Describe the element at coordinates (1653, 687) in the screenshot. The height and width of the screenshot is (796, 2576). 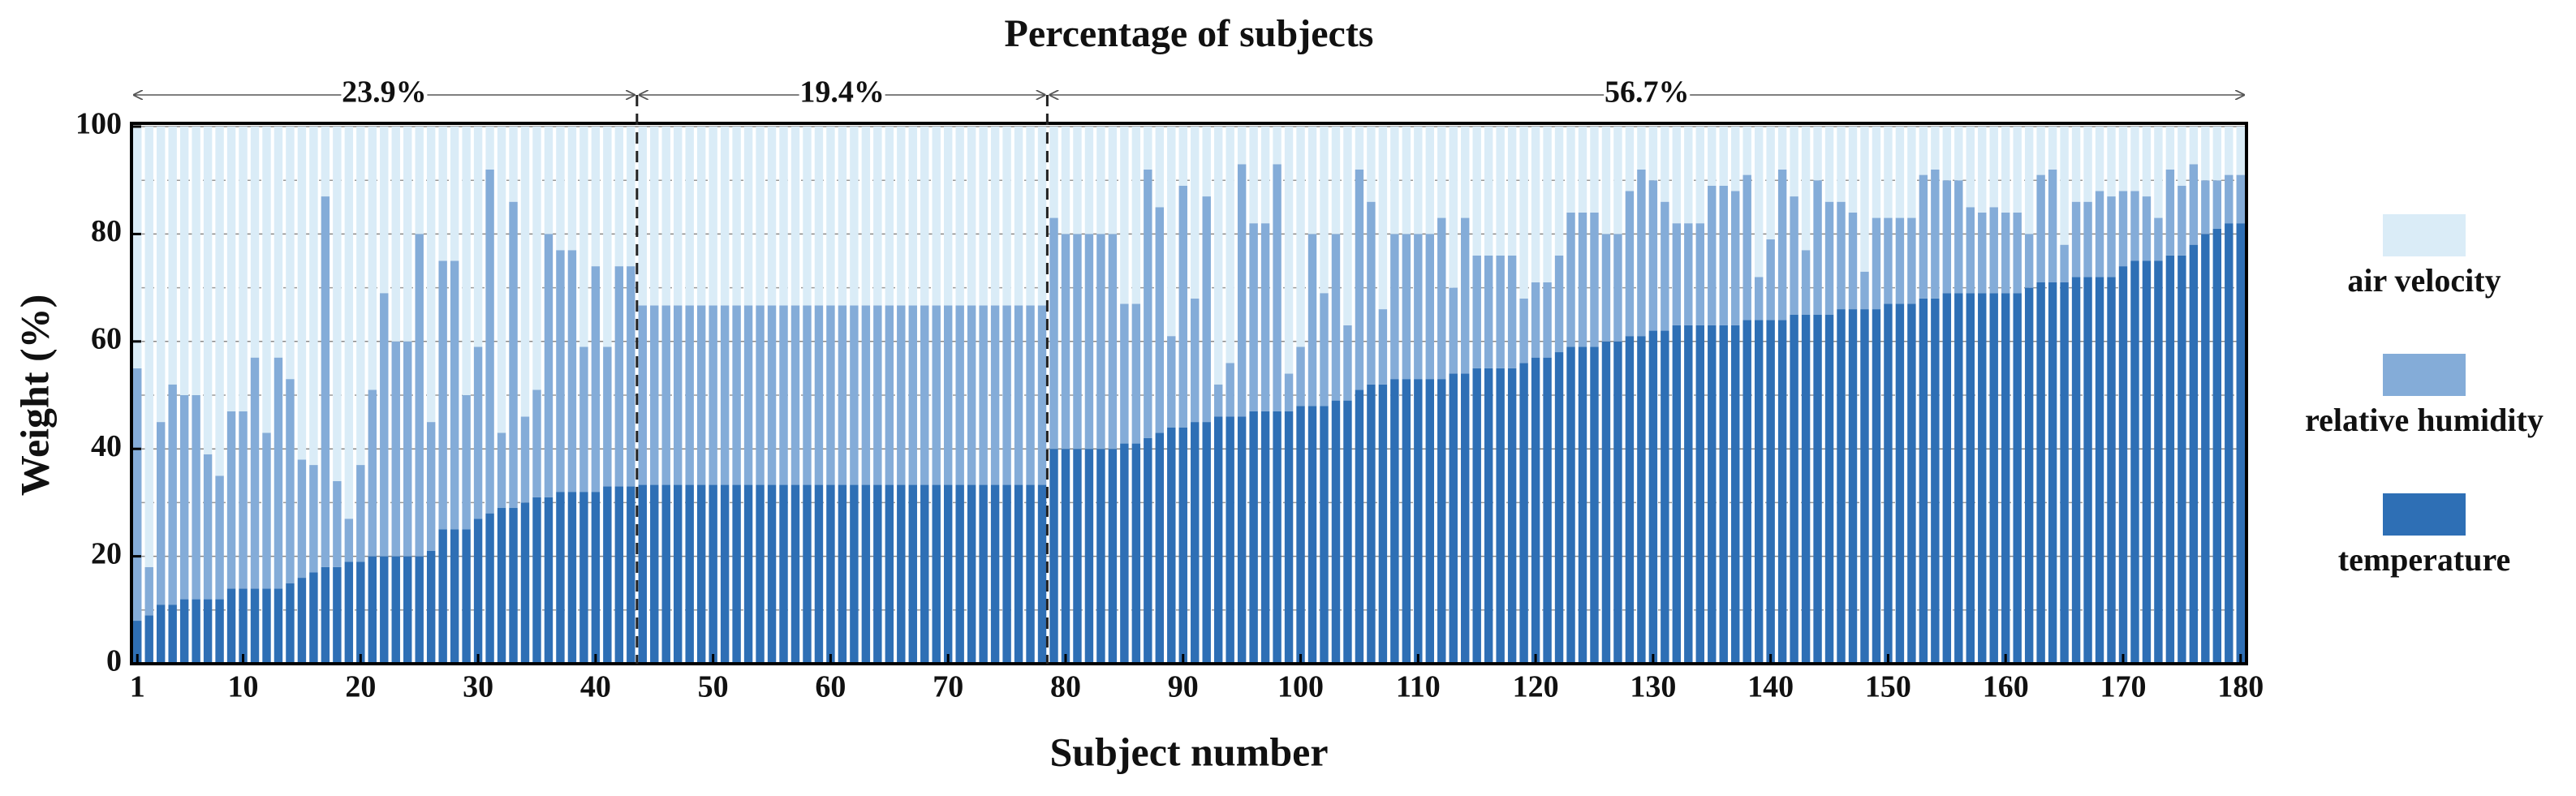
I see `x-tick-label: 130` at that location.